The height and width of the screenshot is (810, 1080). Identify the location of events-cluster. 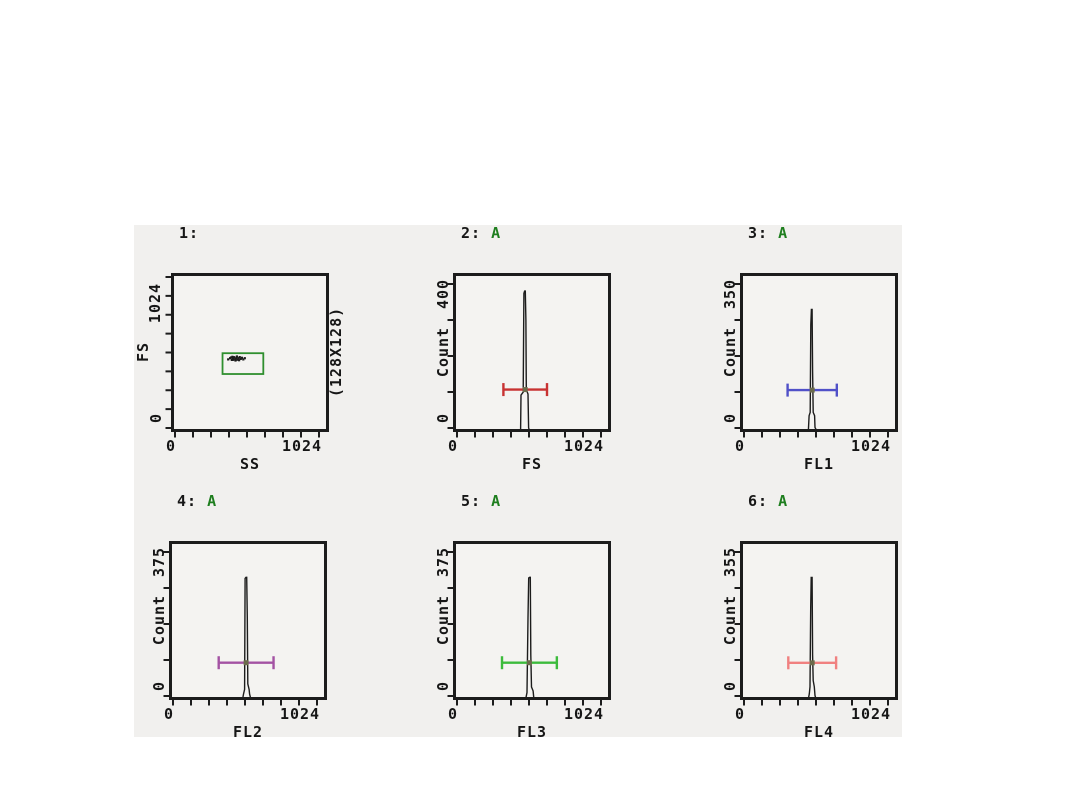
(236, 358).